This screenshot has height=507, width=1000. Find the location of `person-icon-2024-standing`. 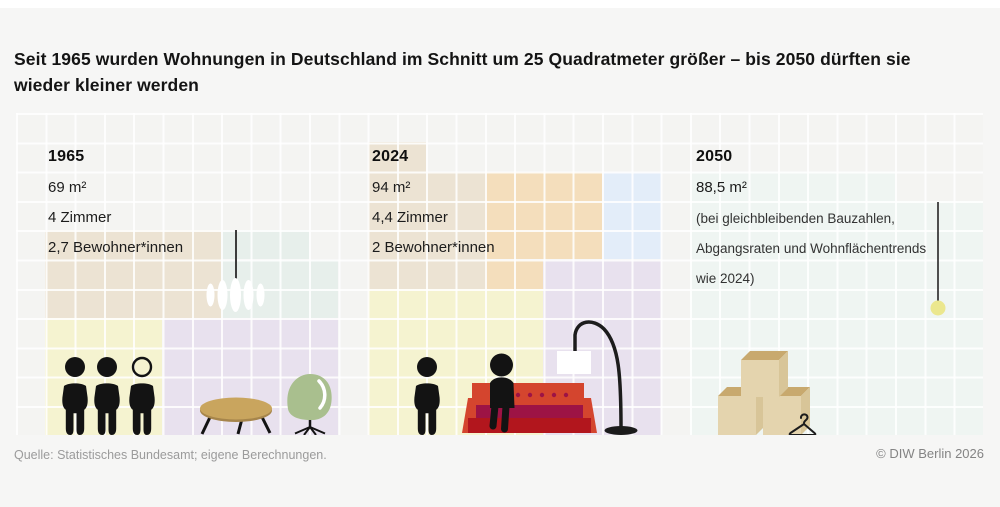

person-icon-2024-standing is located at coordinates (426, 396).